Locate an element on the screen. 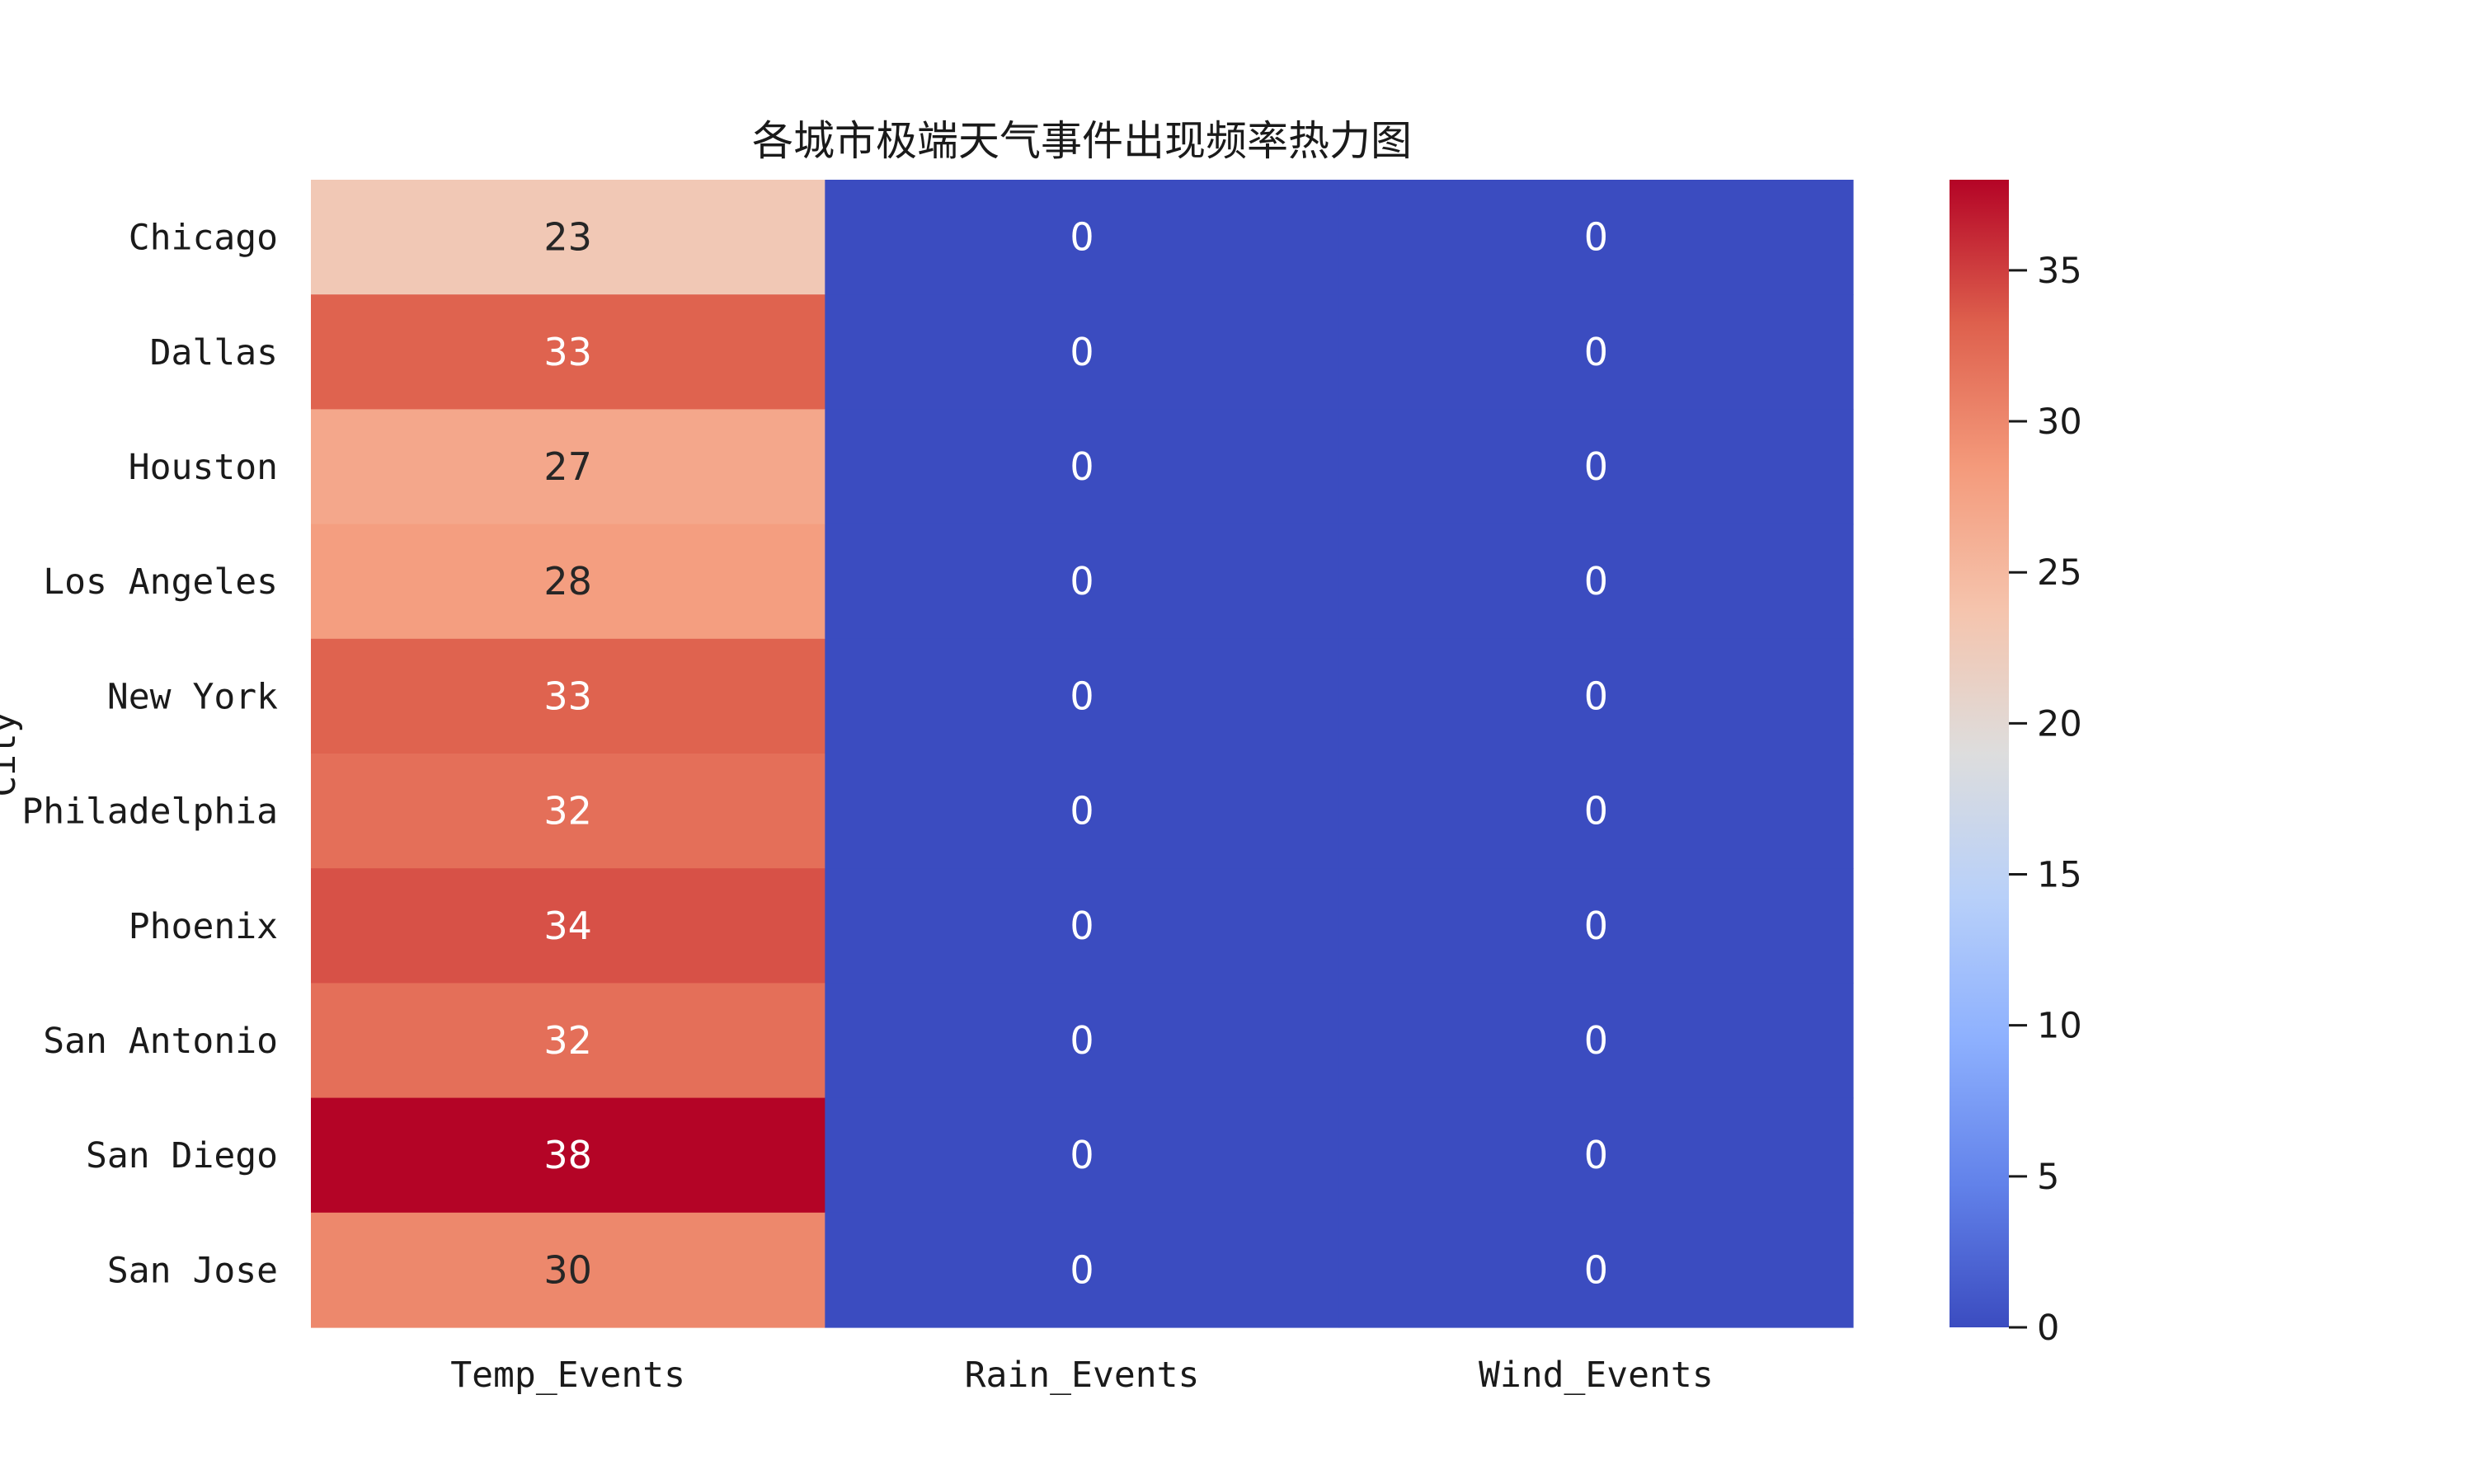 The height and width of the screenshot is (1484, 2474). colorbar-tick-label: 25 is located at coordinates (2059, 573).